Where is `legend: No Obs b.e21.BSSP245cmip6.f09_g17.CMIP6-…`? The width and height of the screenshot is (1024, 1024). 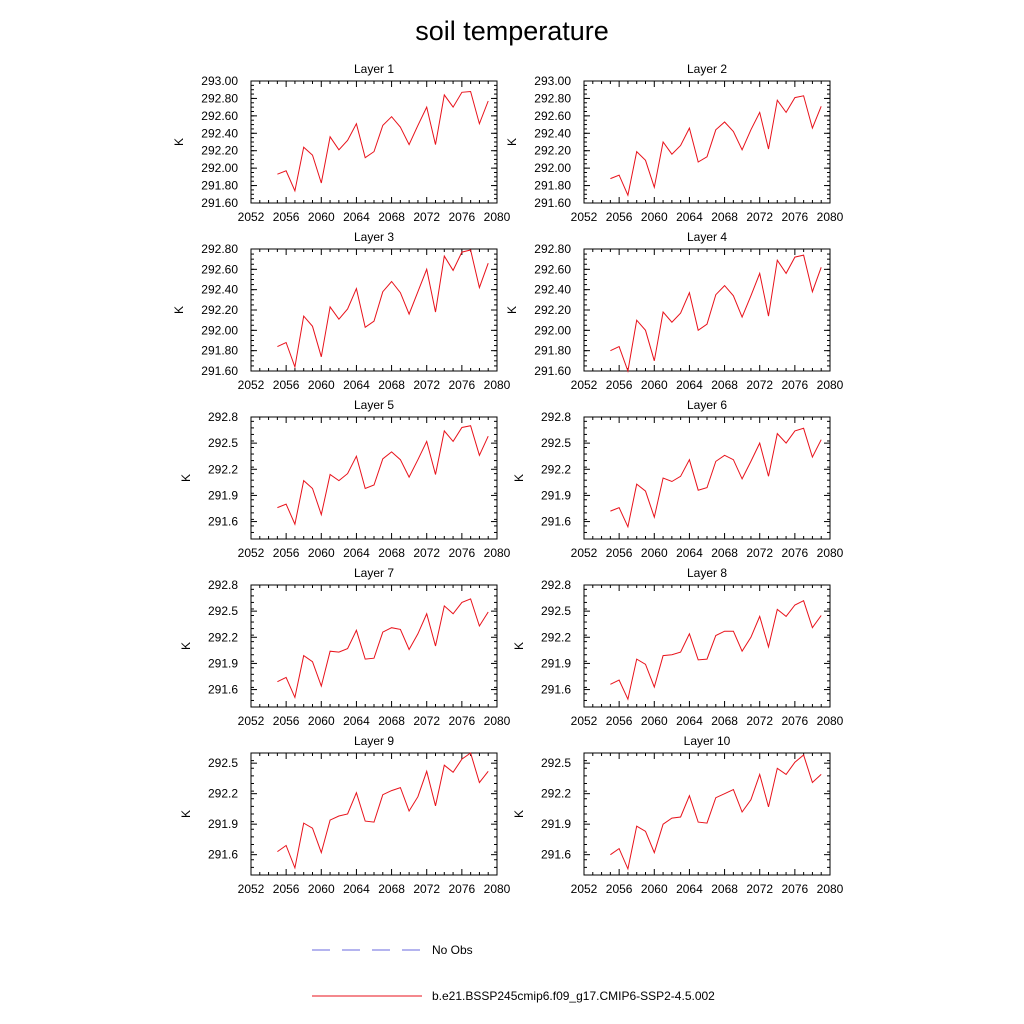
legend: No Obs b.e21.BSSP245cmip6.f09_g17.CMIP6-… is located at coordinates (513, 973).